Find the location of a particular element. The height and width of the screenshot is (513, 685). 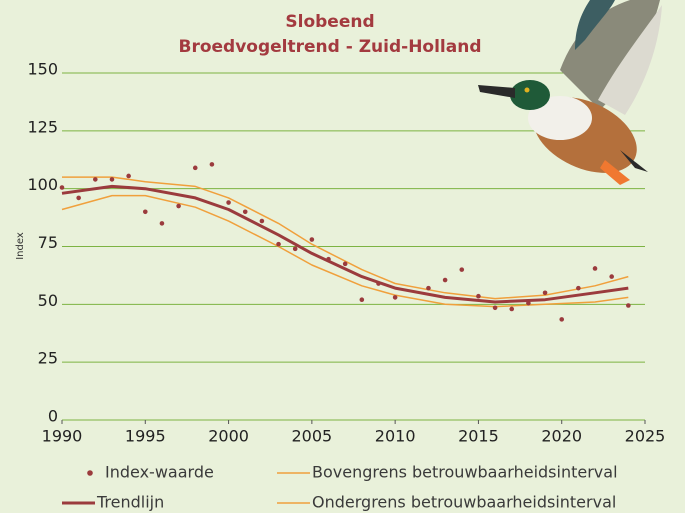

duck-feet is located at coordinates (615, 172).